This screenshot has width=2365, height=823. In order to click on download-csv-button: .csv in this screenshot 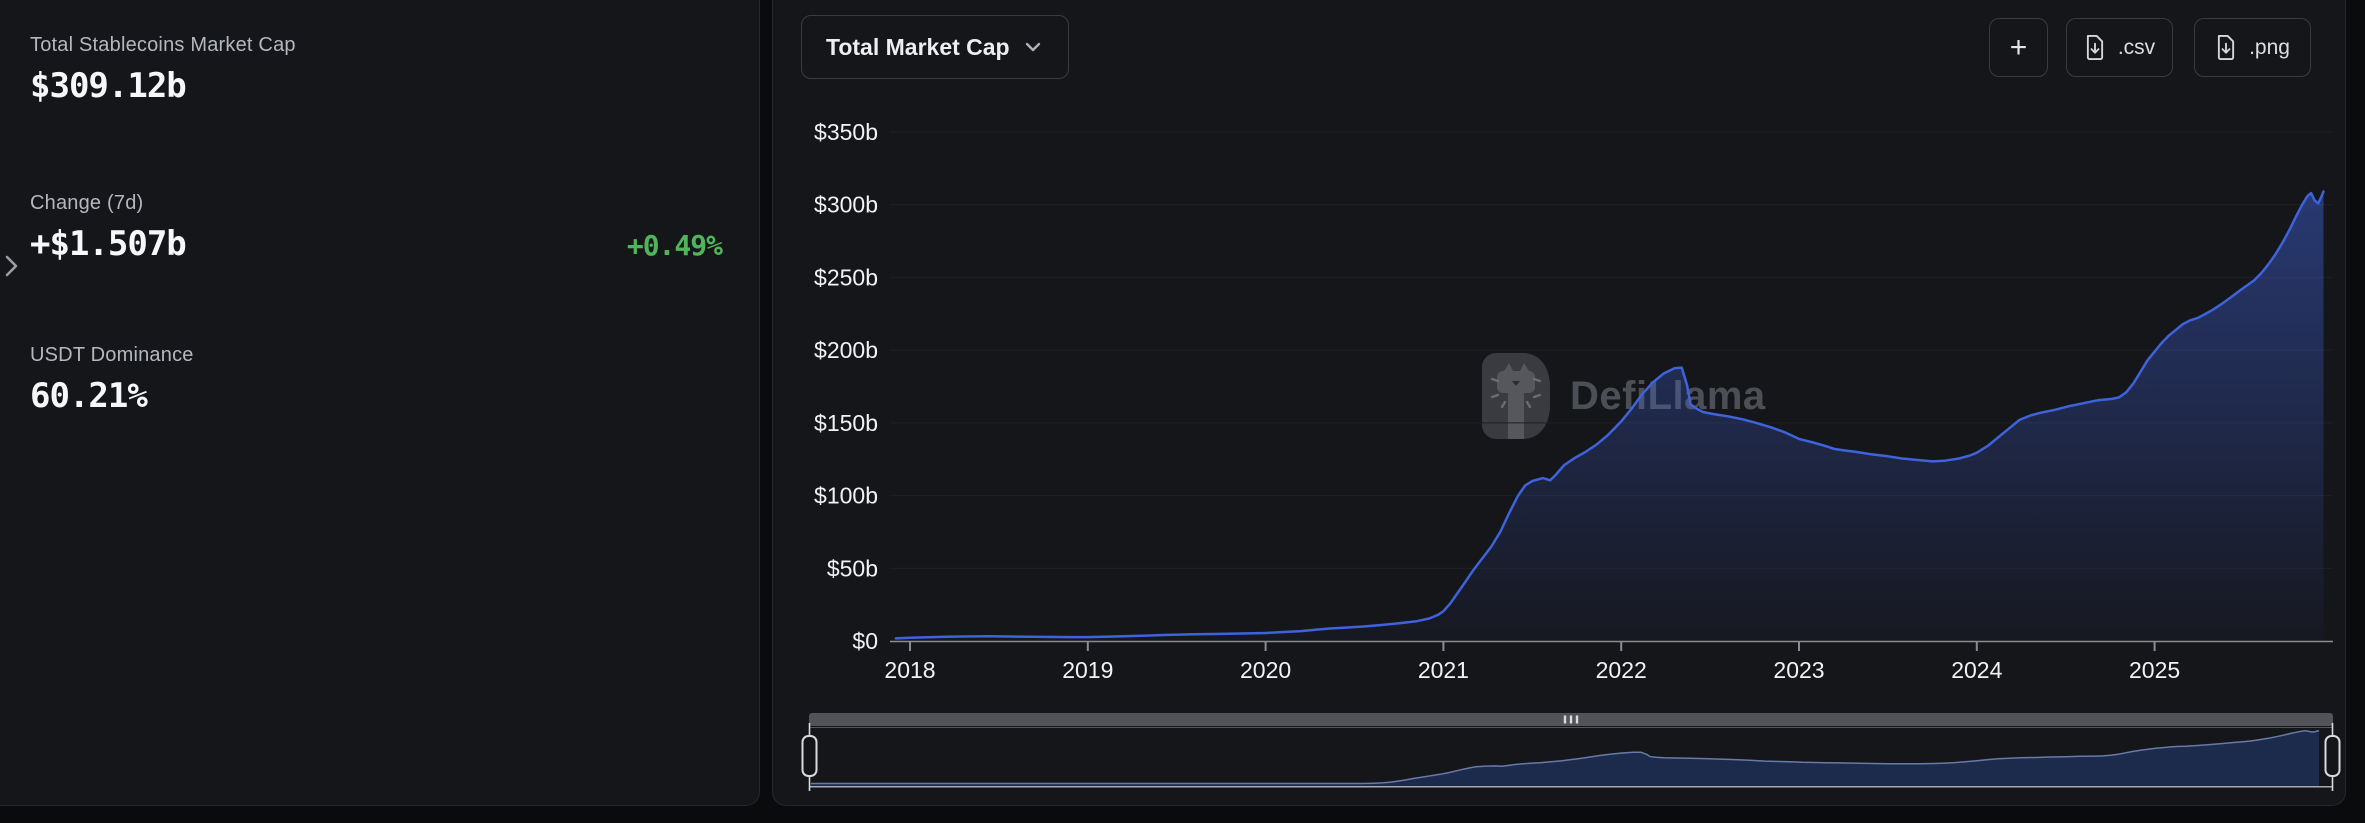, I will do `click(2119, 47)`.